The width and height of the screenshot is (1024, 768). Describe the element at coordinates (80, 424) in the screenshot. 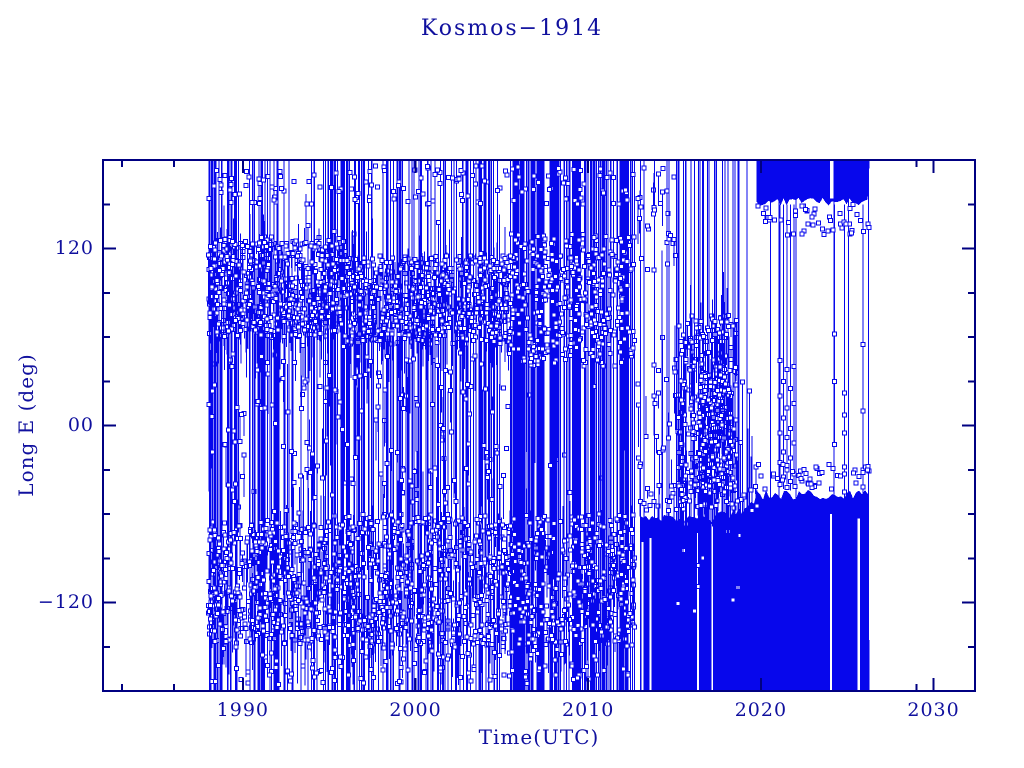

I see `y-tick-label-00: 00` at that location.